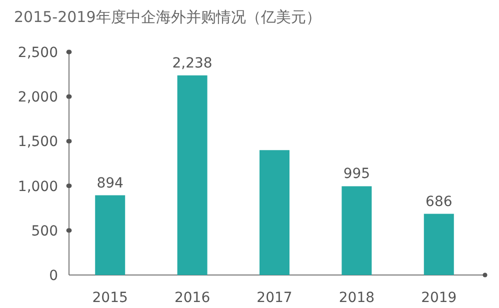 The height and width of the screenshot is (308, 499). What do you see at coordinates (53, 276) in the screenshot?
I see `y-tick-label: 0` at bounding box center [53, 276].